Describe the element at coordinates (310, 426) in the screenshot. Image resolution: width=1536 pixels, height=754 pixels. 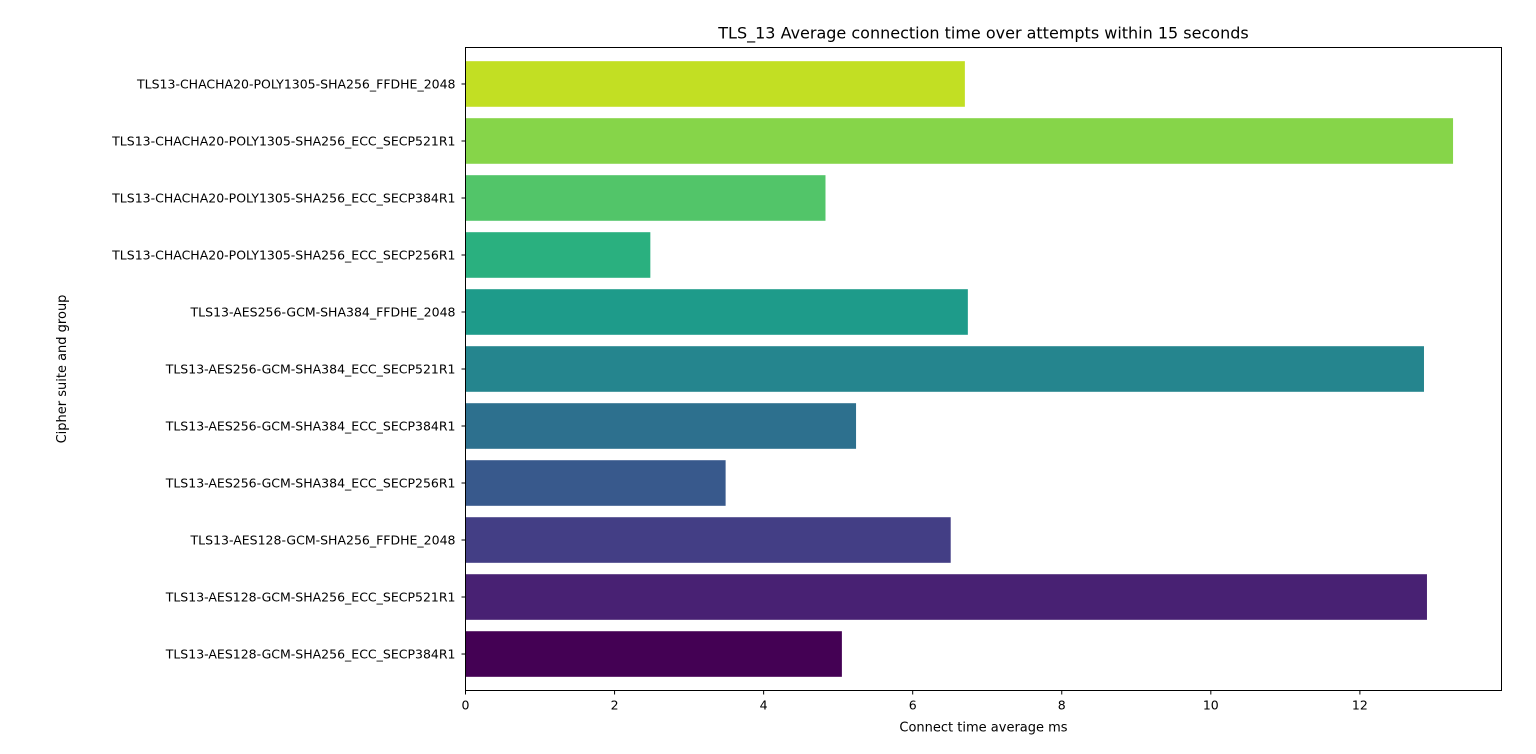
I see `y-tick-label: TLS13-AES256-GCM-SHA384_ECC_SECP384R1` at that location.